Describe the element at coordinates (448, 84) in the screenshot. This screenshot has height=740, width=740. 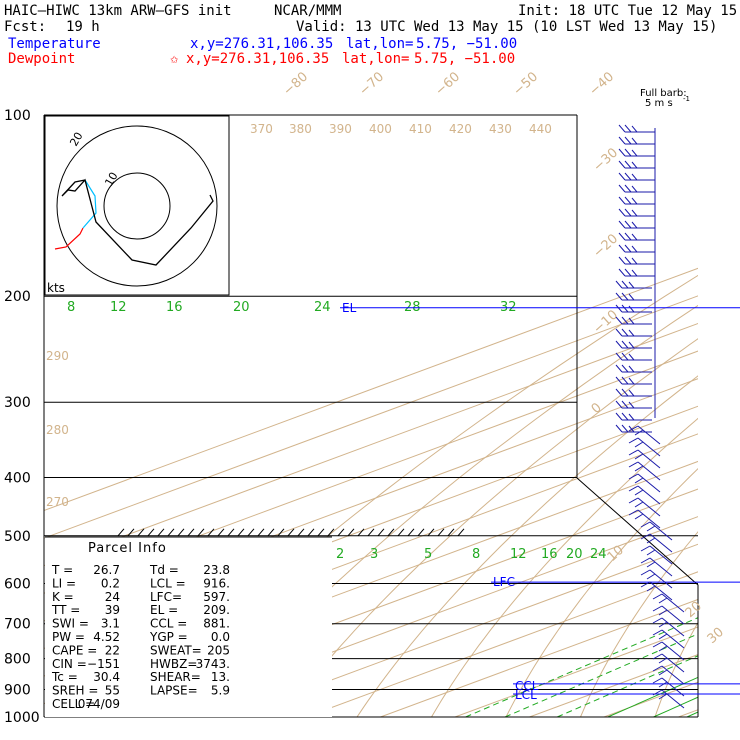
I see `isotherm-label: −60` at that location.